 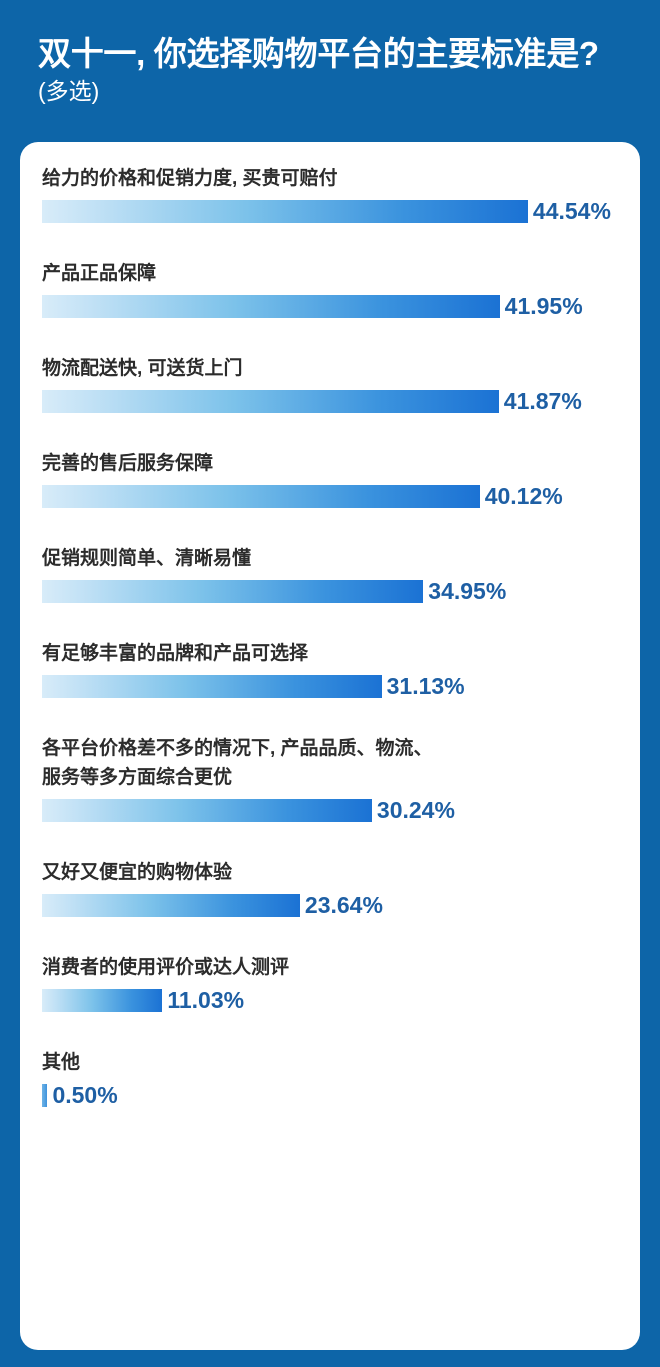 What do you see at coordinates (523, 496) in the screenshot?
I see `bar-value: 40.12%` at bounding box center [523, 496].